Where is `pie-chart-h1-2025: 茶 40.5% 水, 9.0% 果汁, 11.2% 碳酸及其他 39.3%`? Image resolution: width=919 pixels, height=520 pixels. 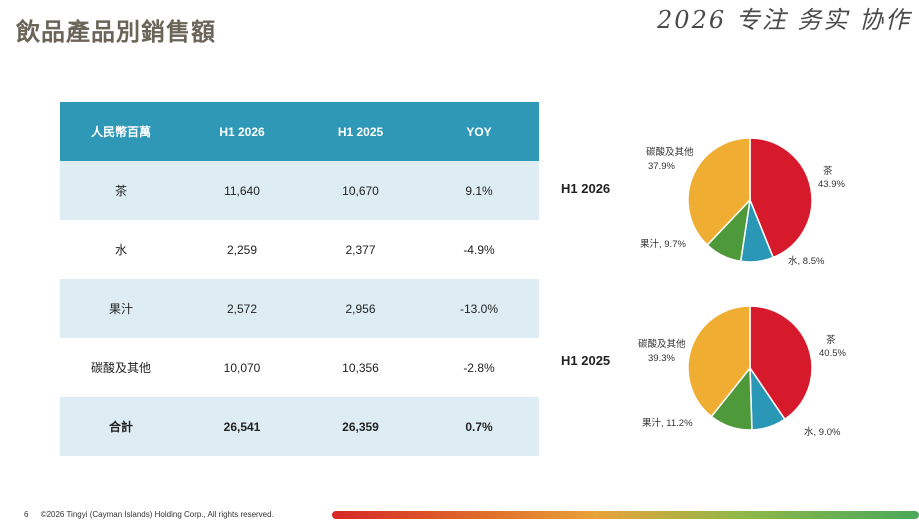 pie-chart-h1-2025: 茶 40.5% 水, 9.0% 果汁, 11.2% 碳酸及其他 39.3% is located at coordinates (742, 371).